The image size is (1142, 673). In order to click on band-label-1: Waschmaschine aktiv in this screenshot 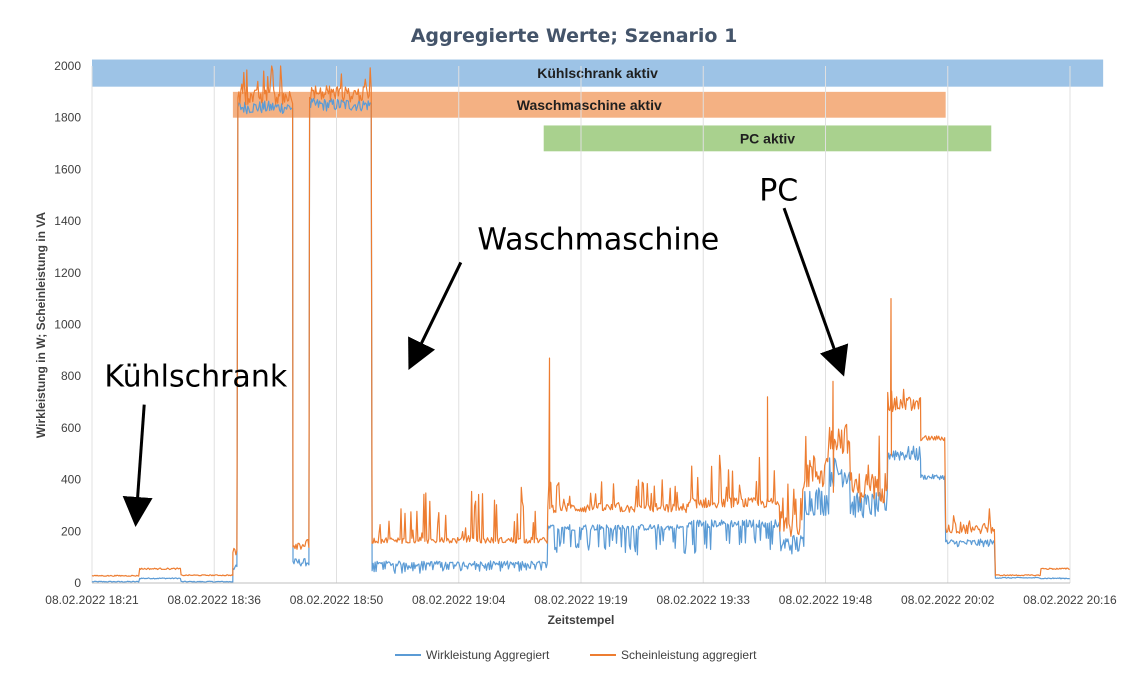, I will do `click(589, 105)`.